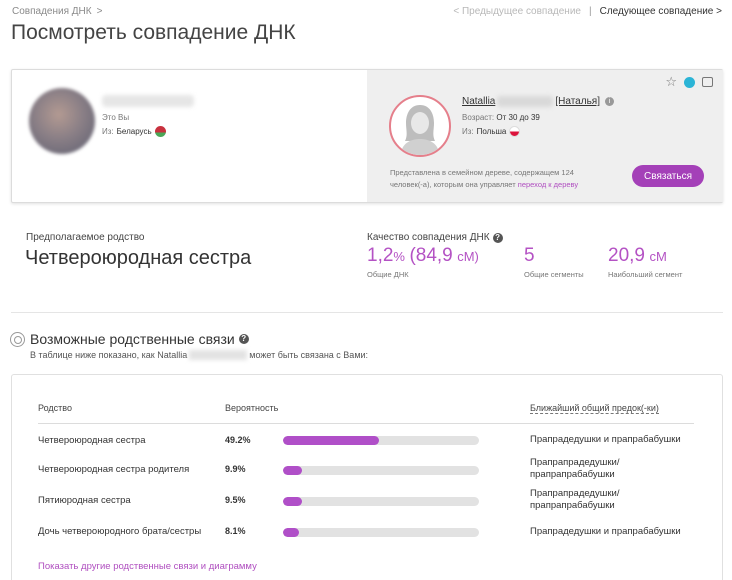 Image resolution: width=732 pixels, height=580 pixels. What do you see at coordinates (420, 130) in the screenshot?
I see `female-silhouette-icon` at bounding box center [420, 130].